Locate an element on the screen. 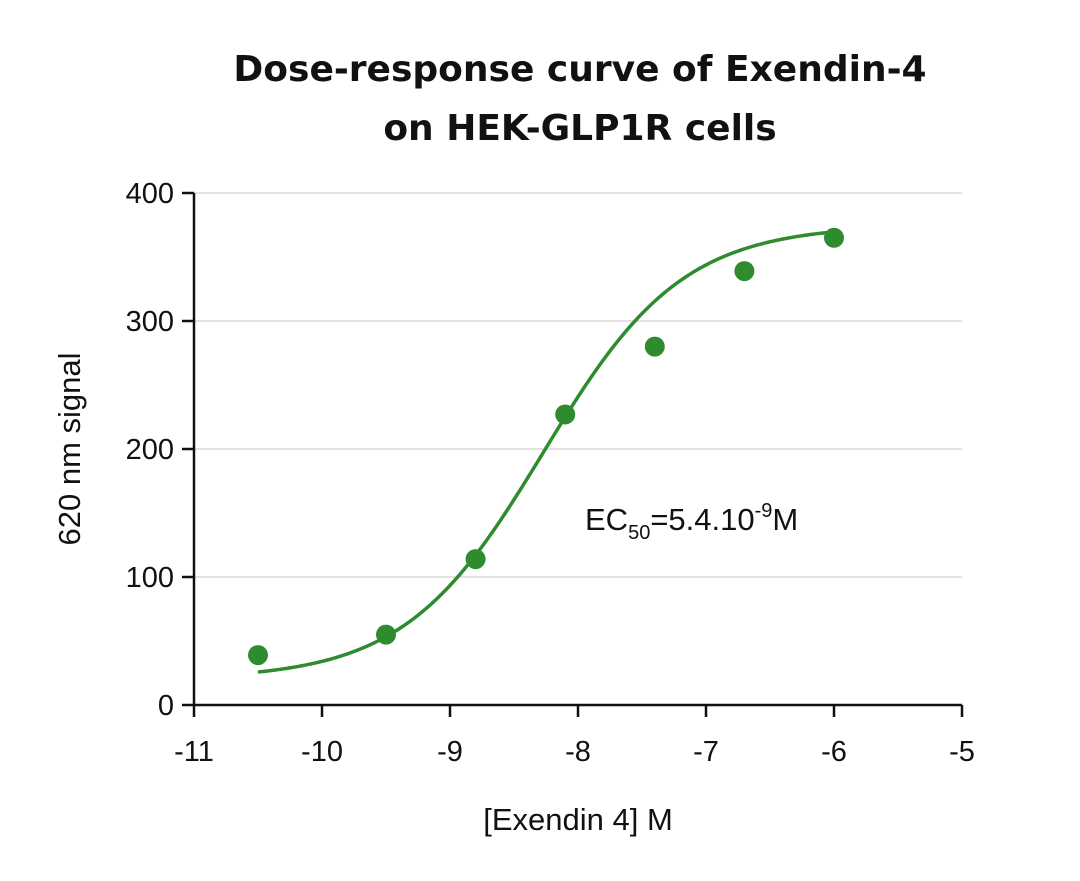 The width and height of the screenshot is (1080, 881). ec50-exponent: -9 is located at coordinates (764, 511).